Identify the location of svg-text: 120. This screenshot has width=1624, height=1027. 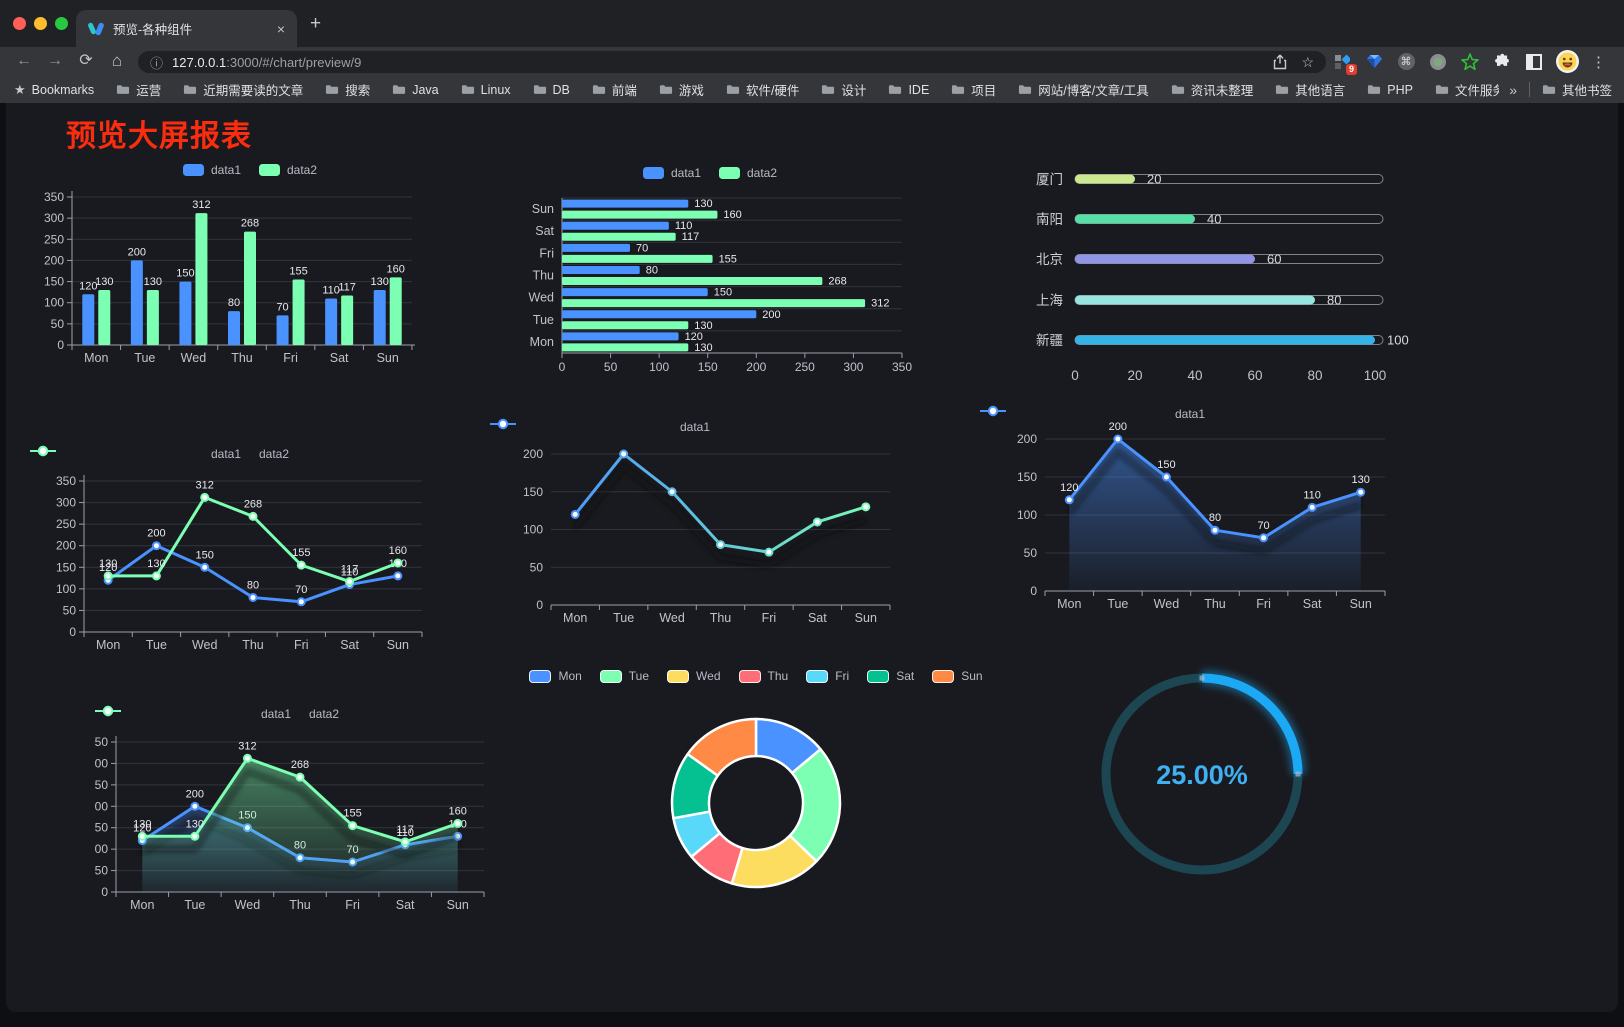
(1069, 488).